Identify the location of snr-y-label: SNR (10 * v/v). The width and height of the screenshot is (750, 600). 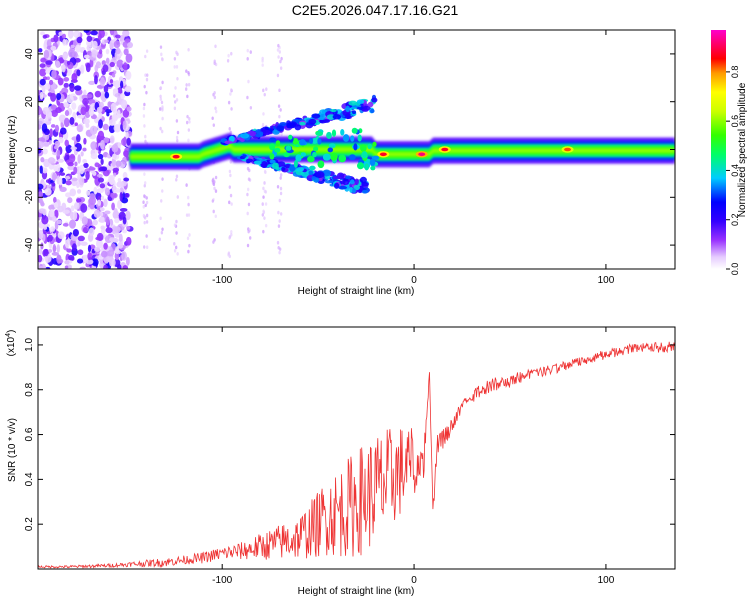
(12, 450).